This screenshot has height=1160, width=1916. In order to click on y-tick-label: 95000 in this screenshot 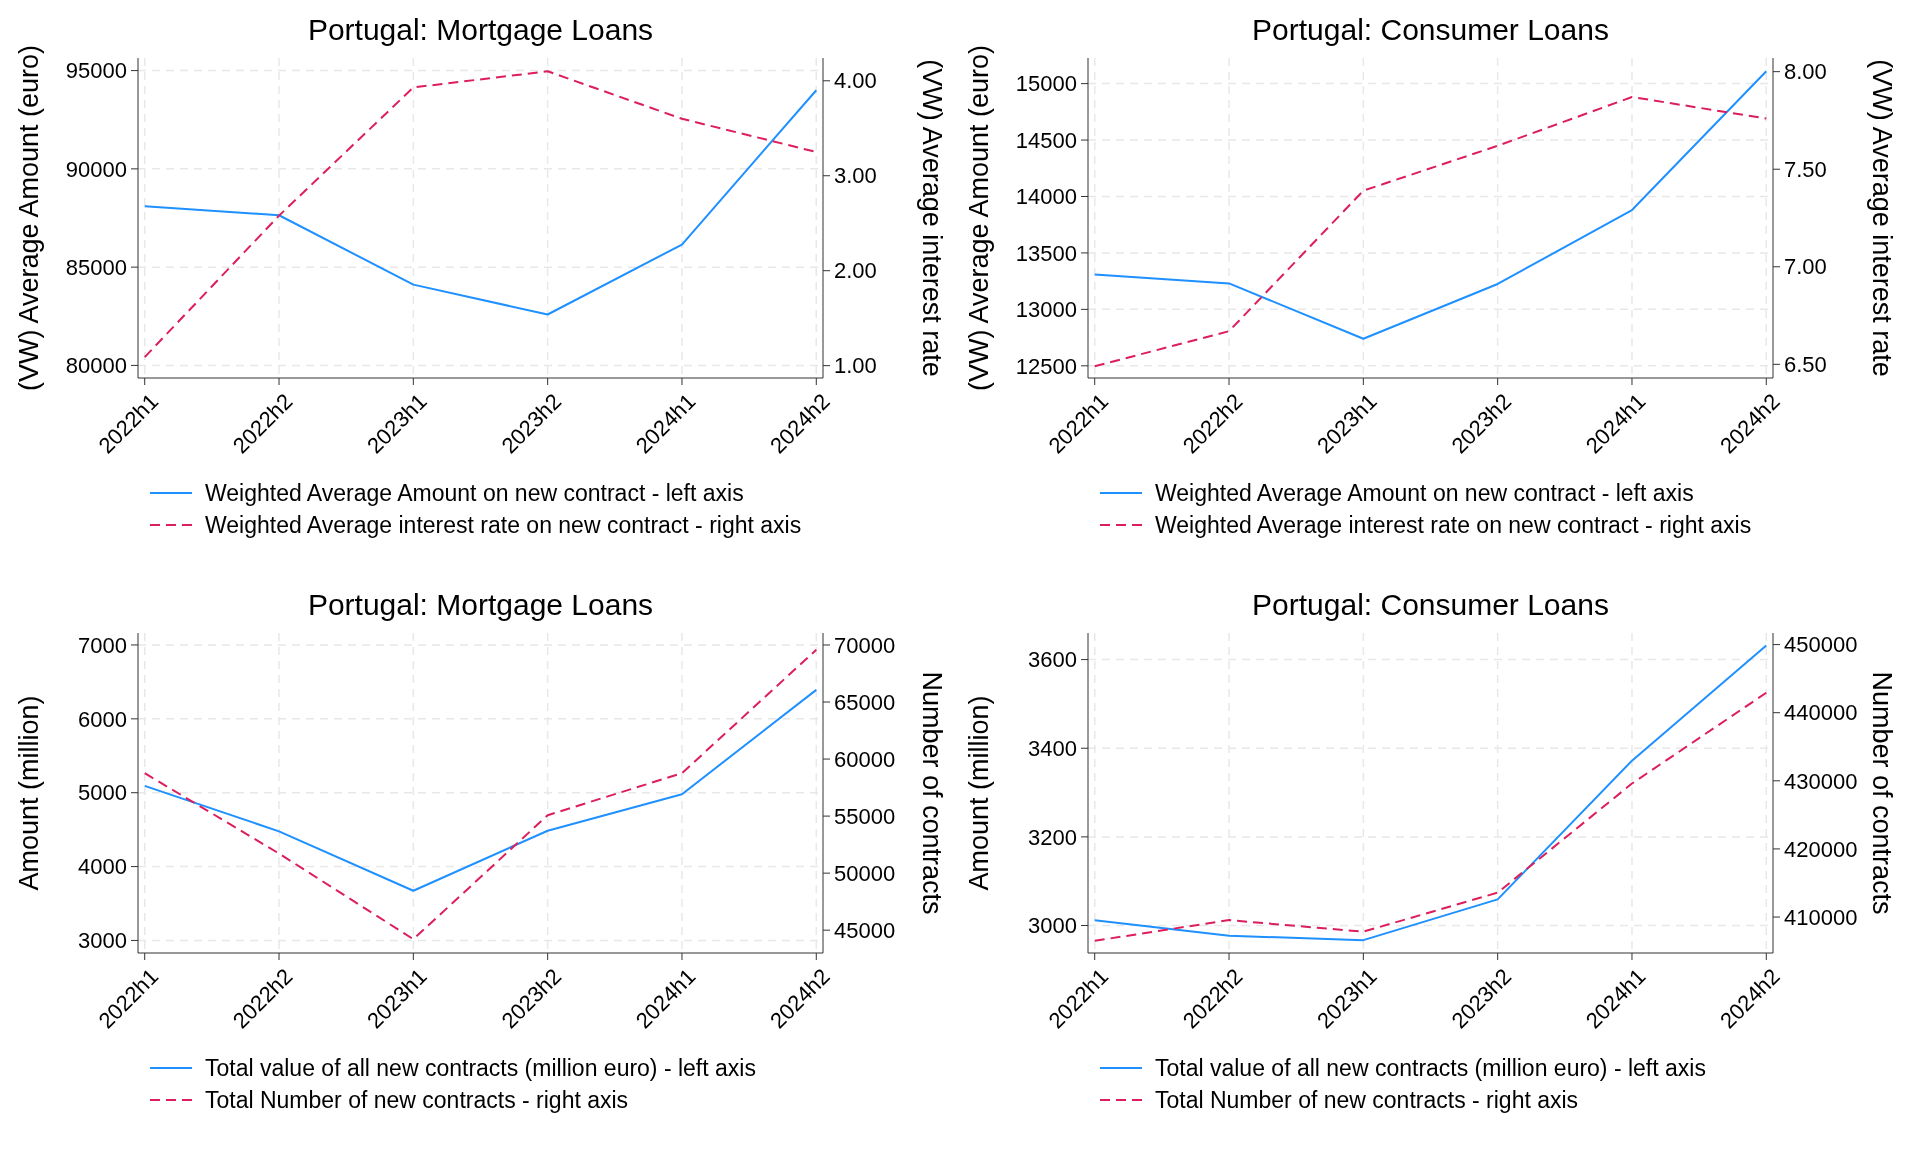, I will do `click(96, 71)`.